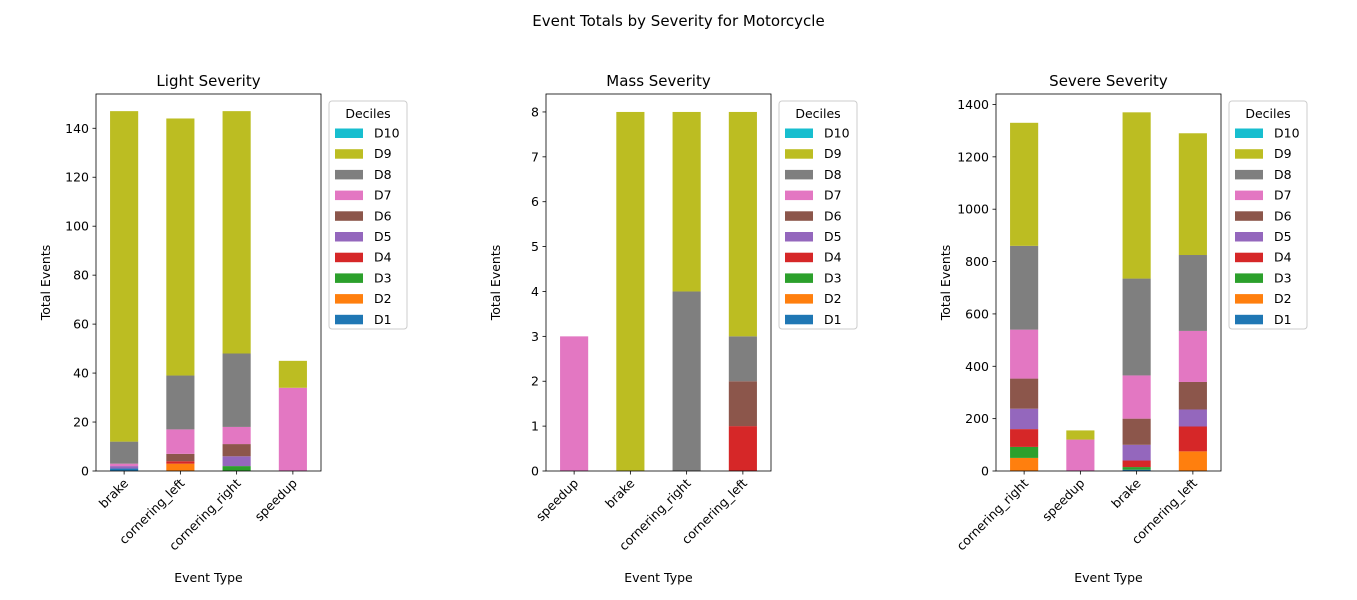 This screenshot has height=600, width=1357. Describe the element at coordinates (658, 81) in the screenshot. I see `panel-title: Mass Severity` at that location.